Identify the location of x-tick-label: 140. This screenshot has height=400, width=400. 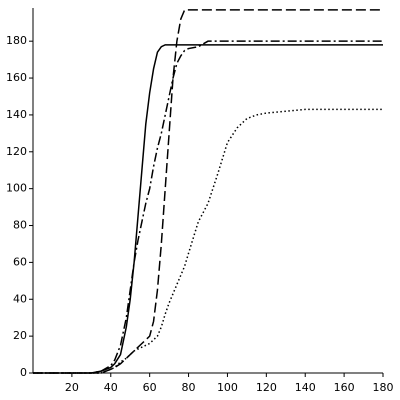
(305, 387).